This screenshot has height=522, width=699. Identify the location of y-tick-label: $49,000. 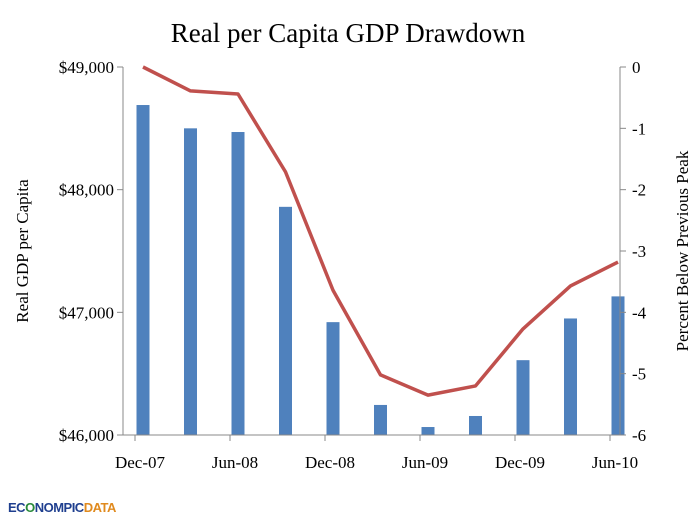
(86, 67).